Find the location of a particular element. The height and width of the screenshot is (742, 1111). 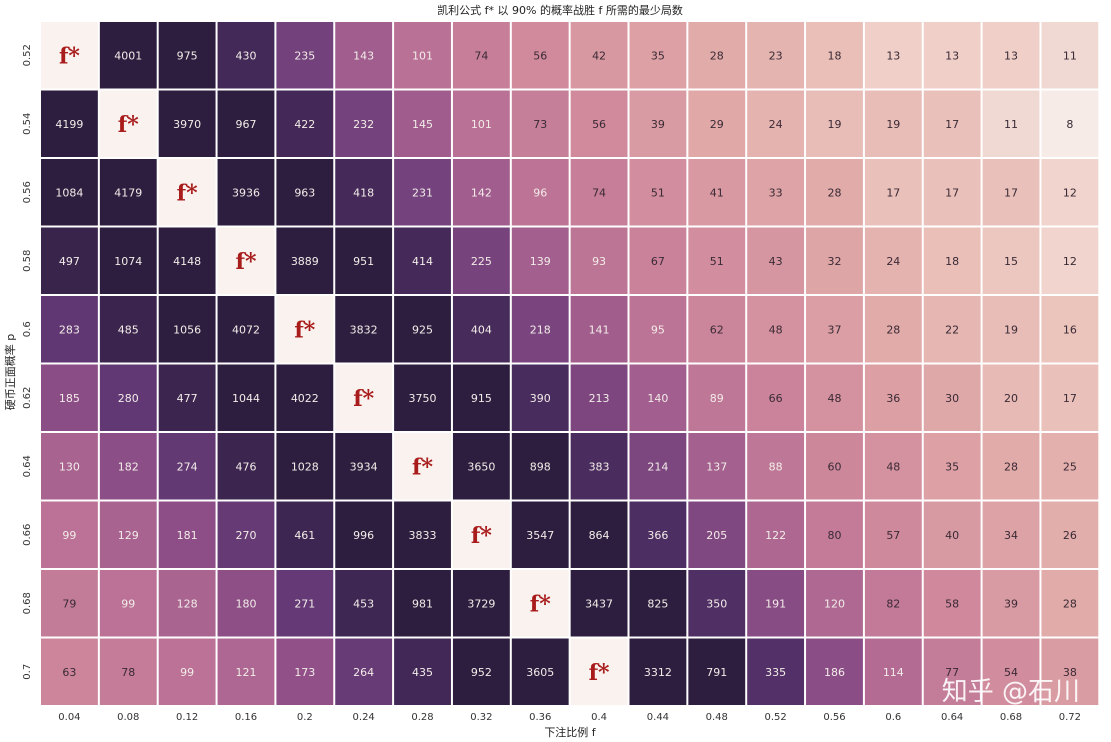

cell-value-label: 8 is located at coordinates (1069, 124).